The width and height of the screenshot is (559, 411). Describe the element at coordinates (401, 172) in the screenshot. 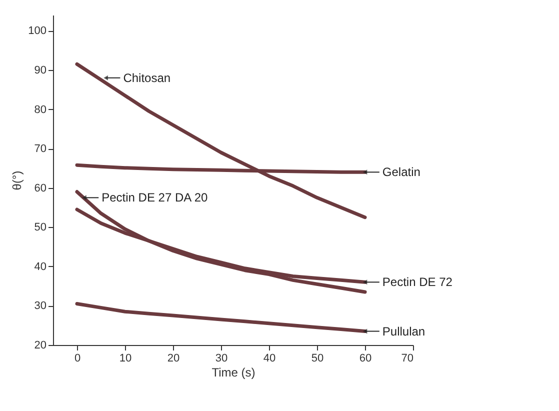

I see `annotation: Gelatin` at that location.